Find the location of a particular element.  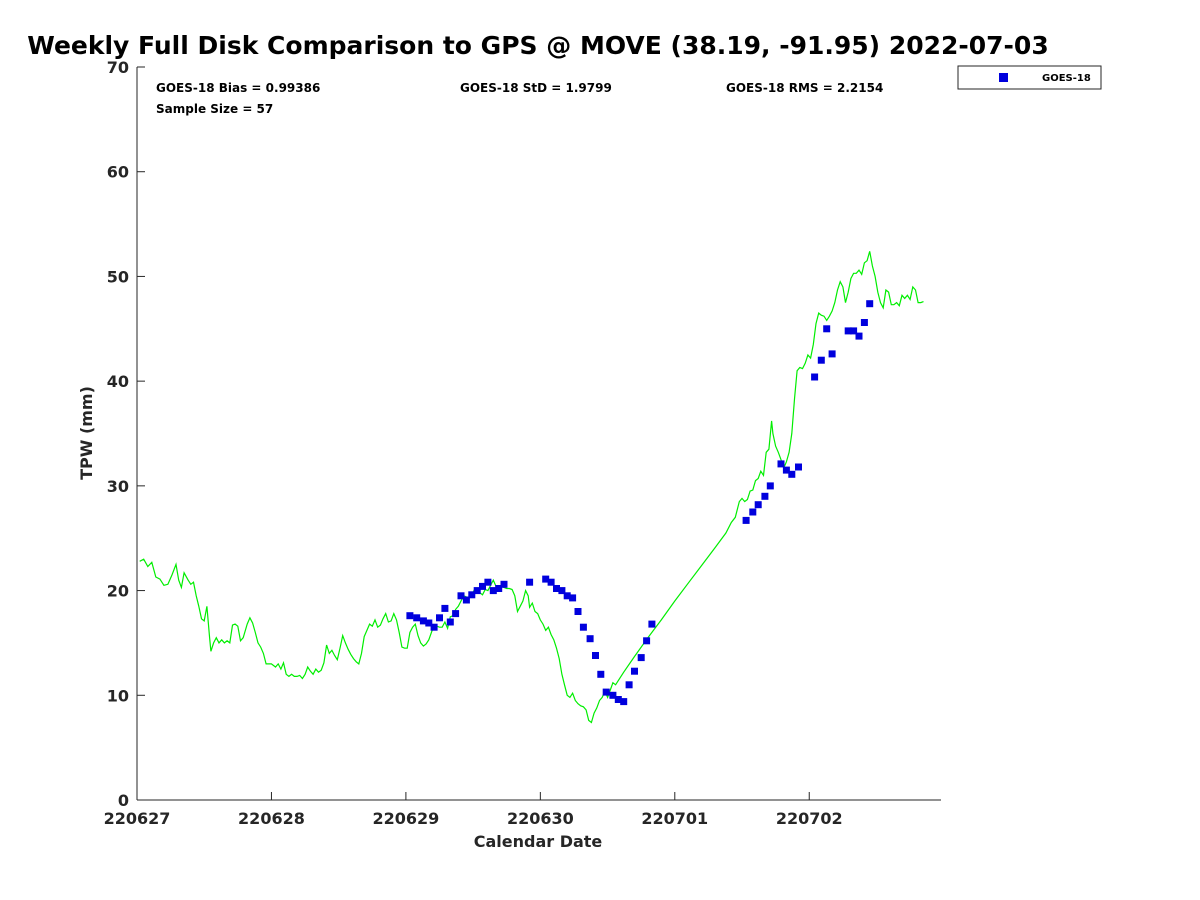

y-tick-label: 60 is located at coordinates (118, 172).